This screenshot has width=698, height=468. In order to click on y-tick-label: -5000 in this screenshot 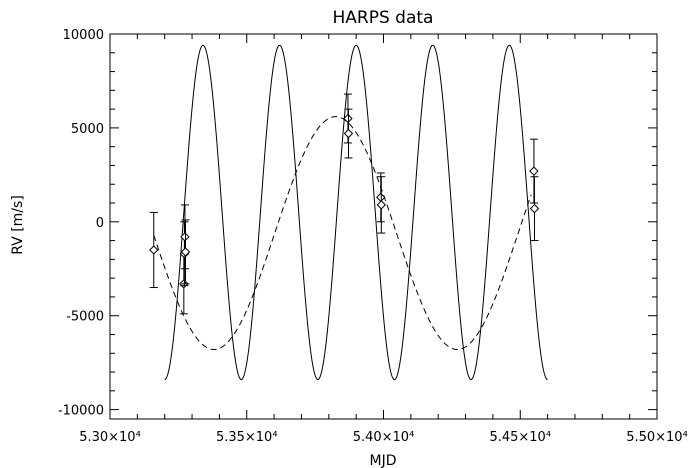, I will do `click(85, 317)`.